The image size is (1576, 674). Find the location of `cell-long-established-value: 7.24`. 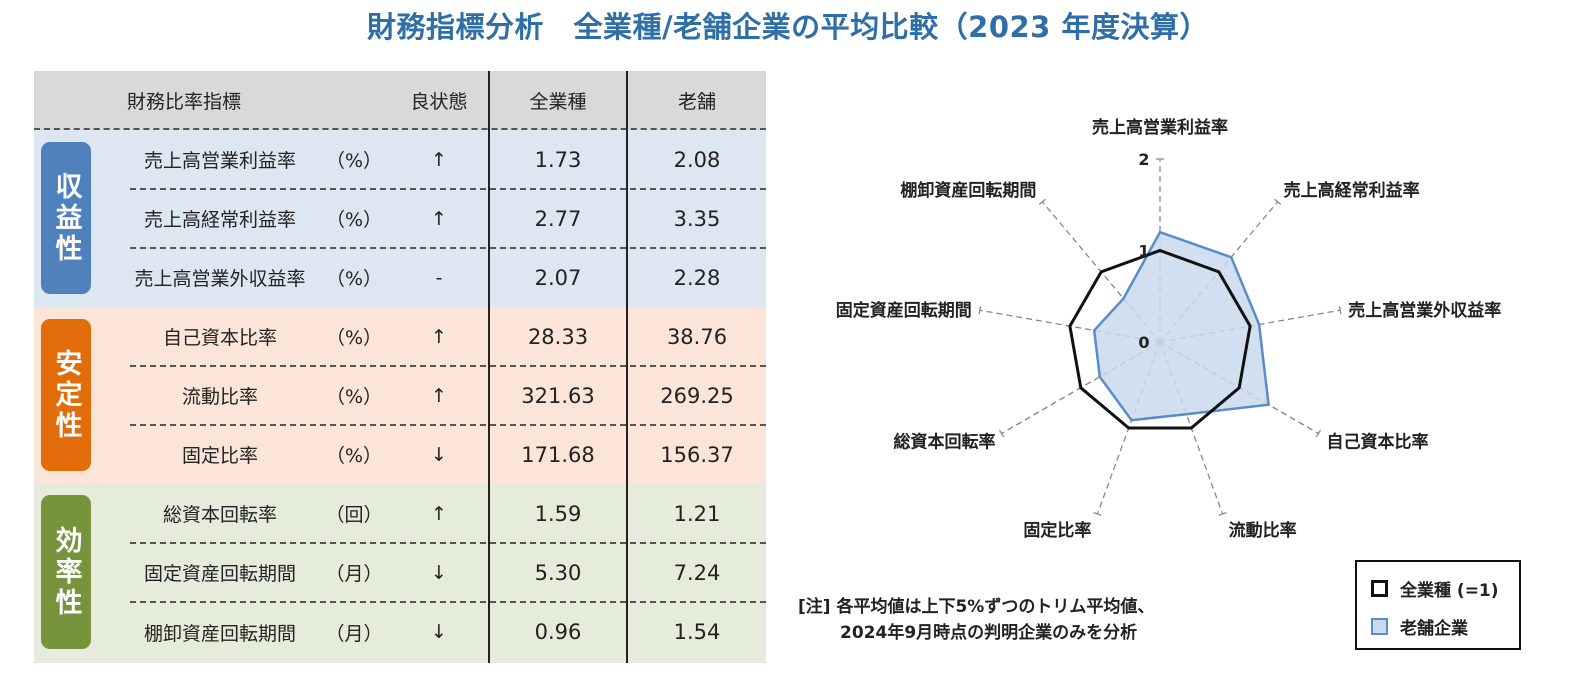

cell-long-established-value: 7.24 is located at coordinates (697, 572).